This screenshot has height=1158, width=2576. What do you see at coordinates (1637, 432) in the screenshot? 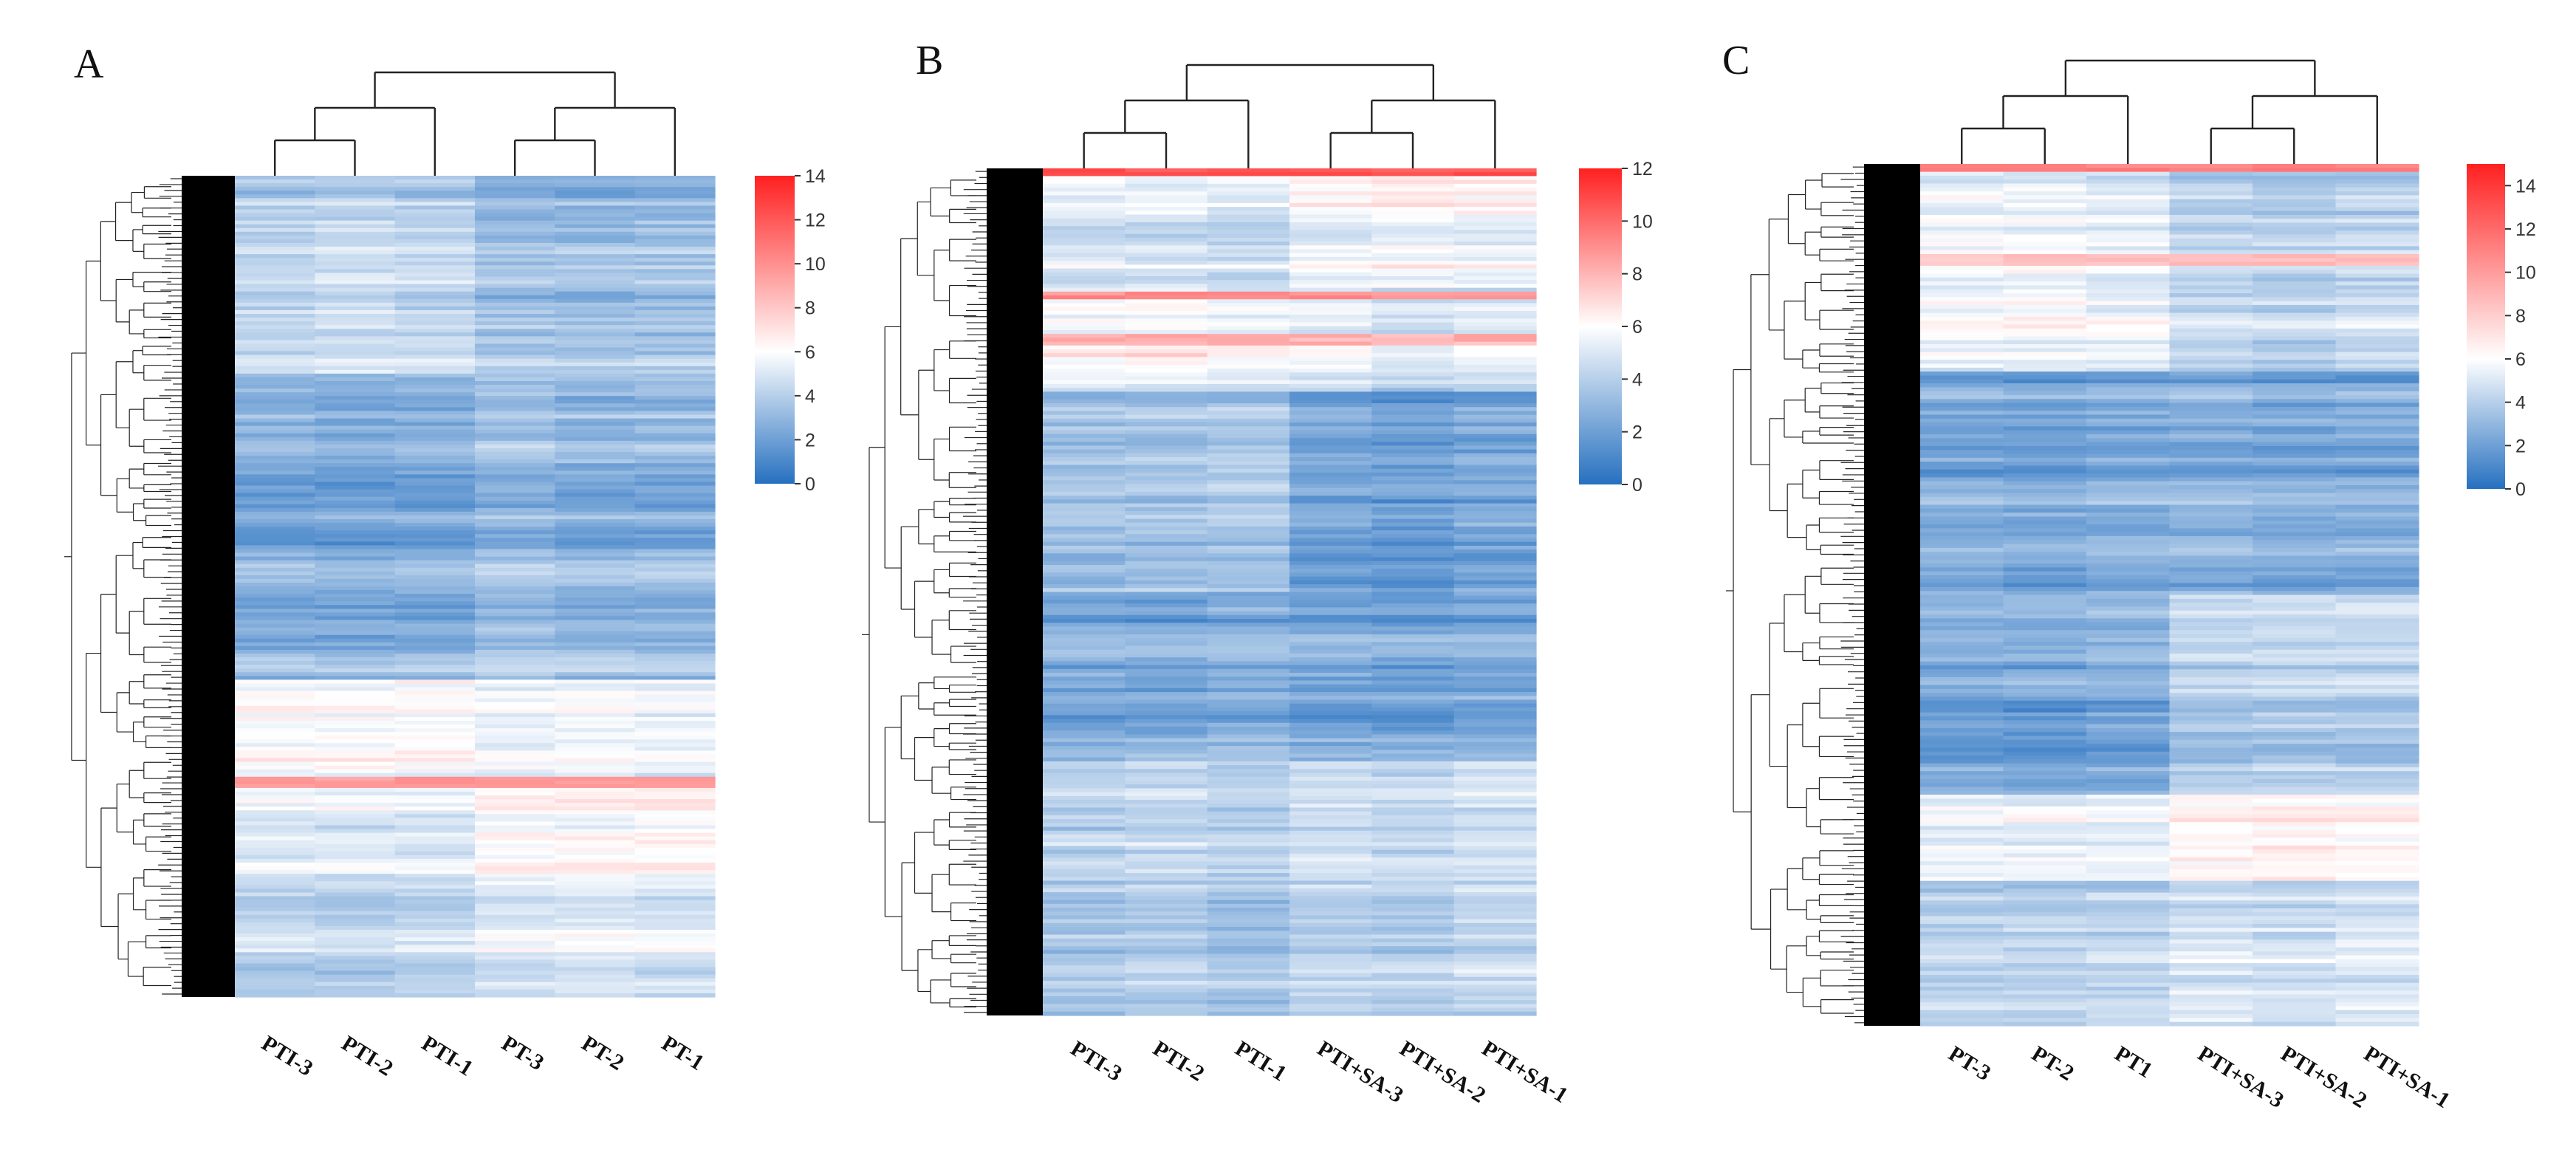
I see `color-scale-tick-label: 2` at bounding box center [1637, 432].